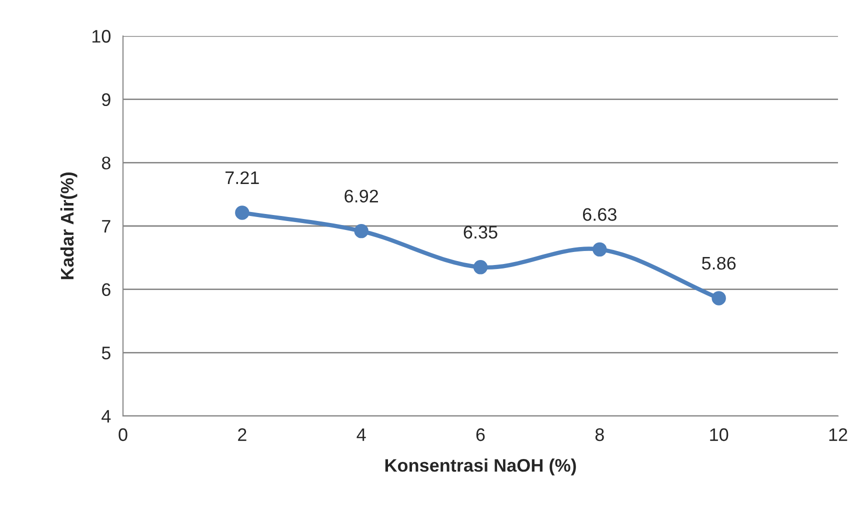 The height and width of the screenshot is (522, 863). I want to click on x-tick-label: 4, so click(361, 434).